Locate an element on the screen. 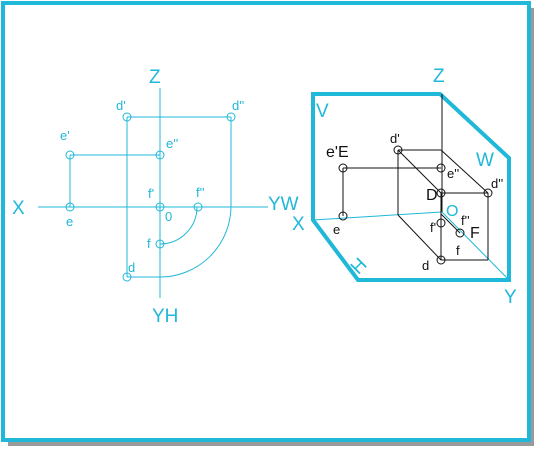 The image size is (540, 455). label-f-double-right: f'' is located at coordinates (465, 220).